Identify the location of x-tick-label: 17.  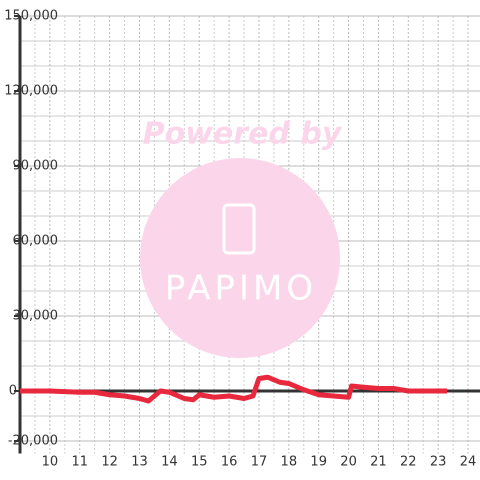
(259, 462).